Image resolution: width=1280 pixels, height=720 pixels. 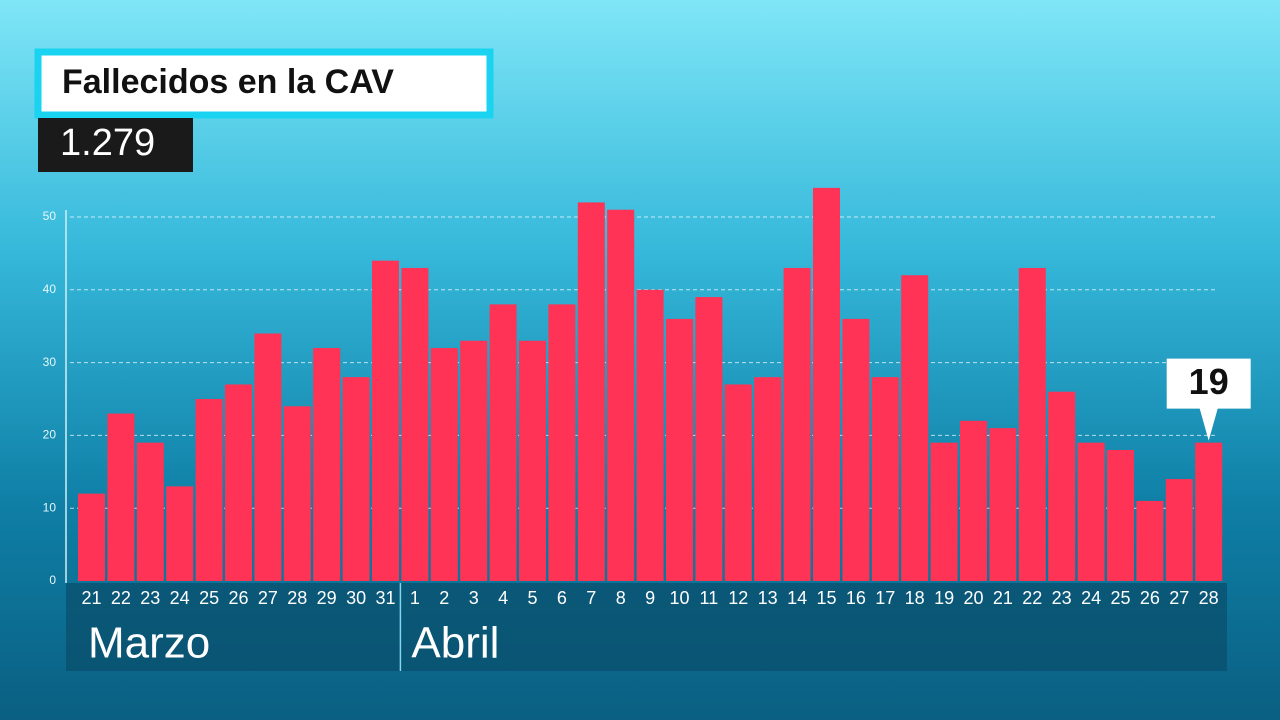 What do you see at coordinates (944, 598) in the screenshot?
I see `x-tick-label: 19` at bounding box center [944, 598].